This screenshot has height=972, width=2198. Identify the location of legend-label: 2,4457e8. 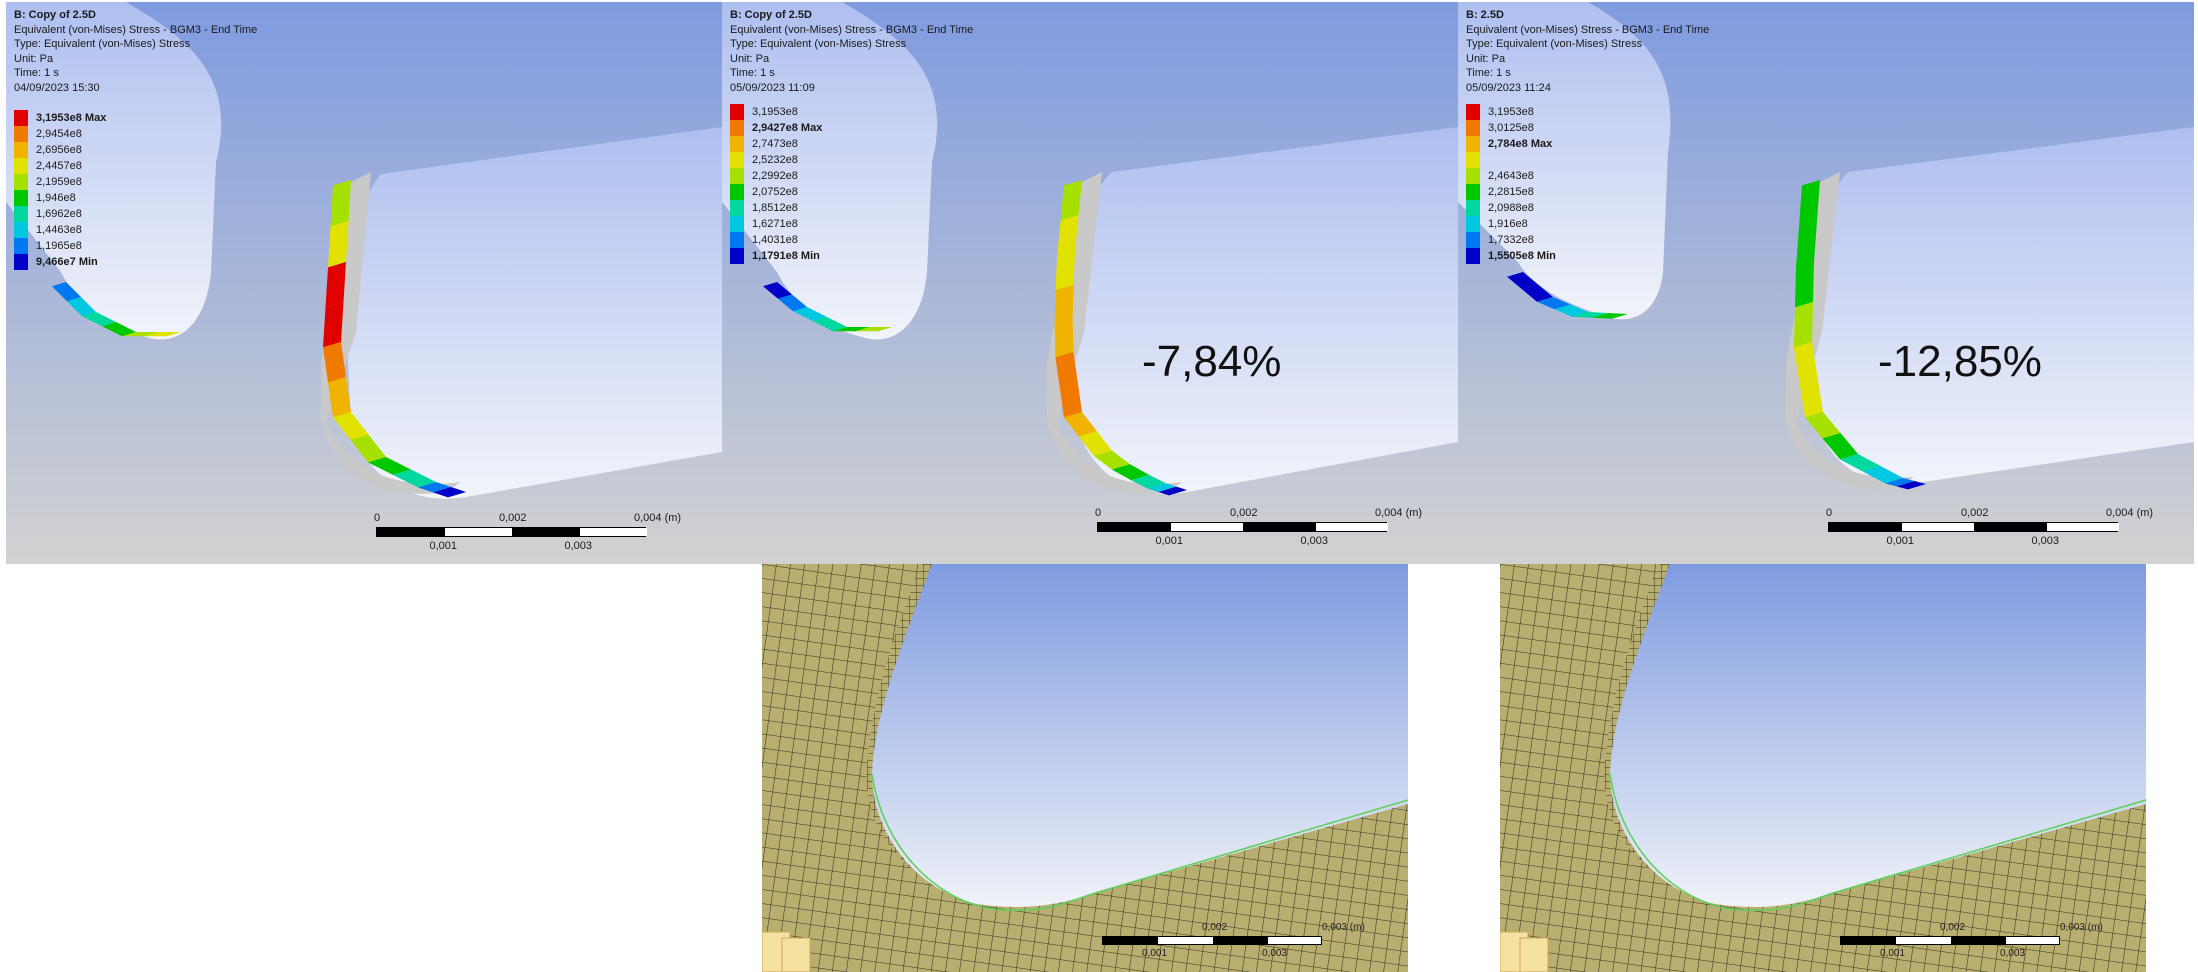
(59, 166).